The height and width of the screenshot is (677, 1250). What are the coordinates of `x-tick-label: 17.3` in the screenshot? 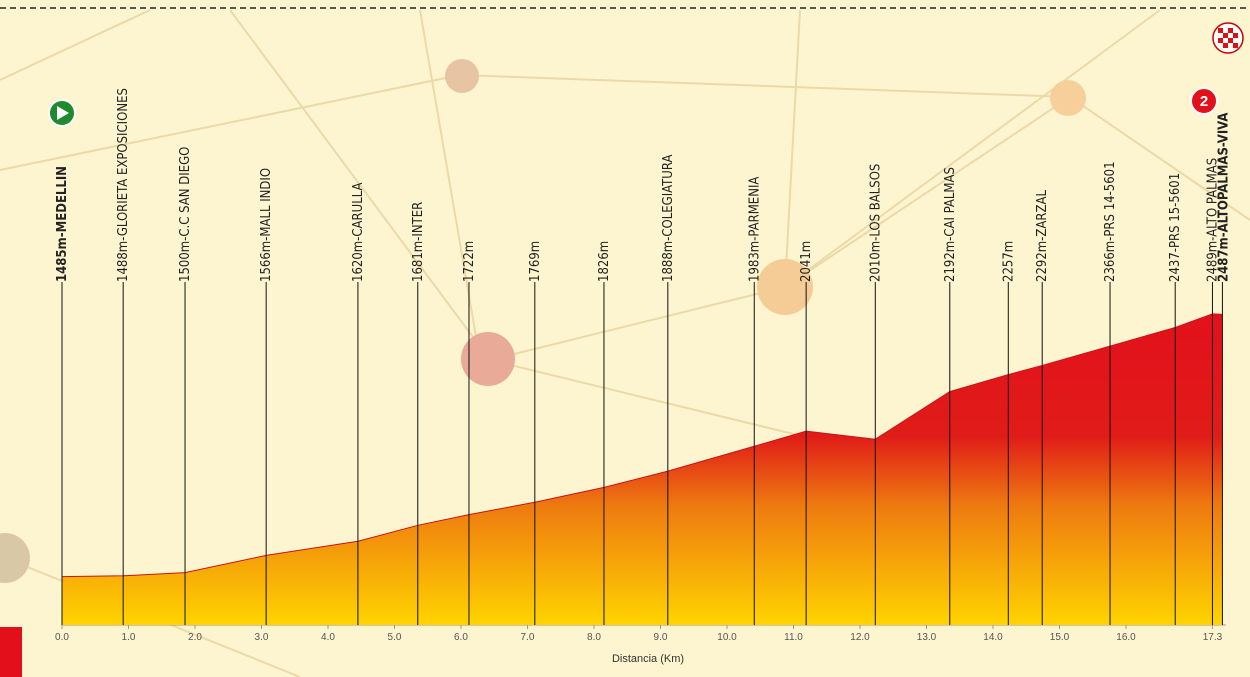 It's located at (1213, 637).